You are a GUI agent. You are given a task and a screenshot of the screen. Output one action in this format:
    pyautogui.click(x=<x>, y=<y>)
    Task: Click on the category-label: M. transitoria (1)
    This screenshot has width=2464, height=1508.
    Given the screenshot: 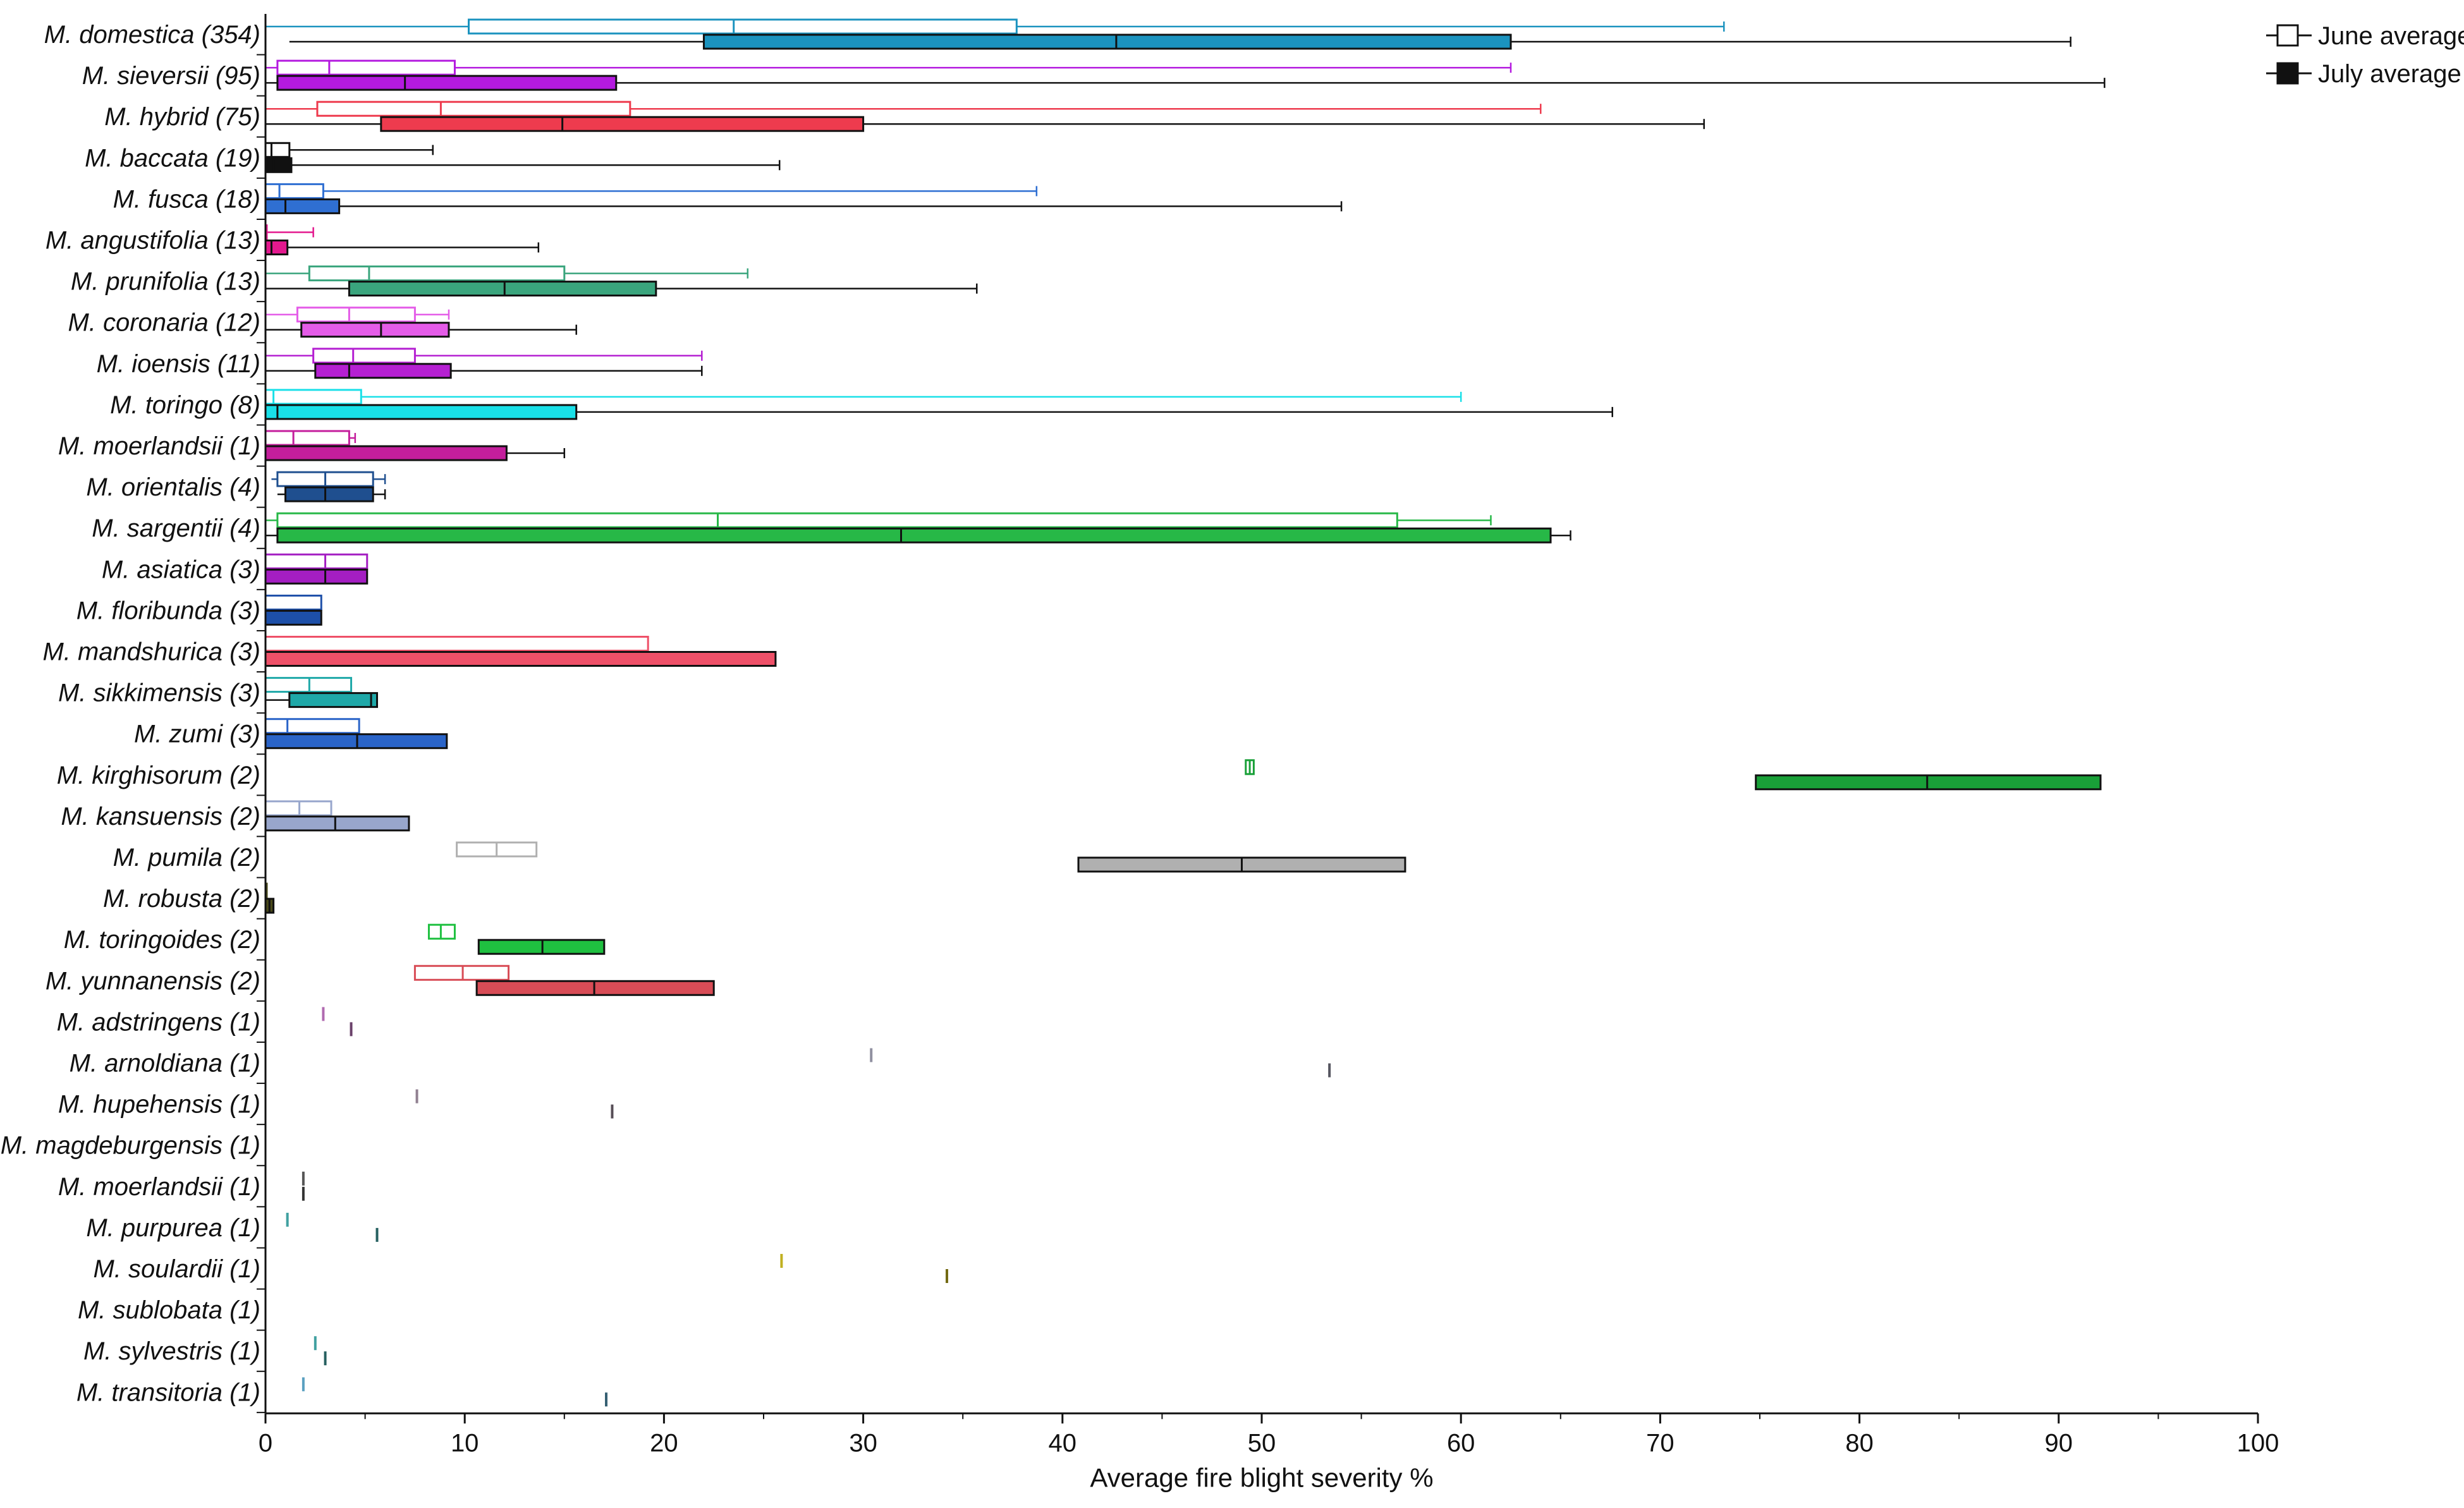 What is the action you would take?
    pyautogui.click(x=168, y=1392)
    